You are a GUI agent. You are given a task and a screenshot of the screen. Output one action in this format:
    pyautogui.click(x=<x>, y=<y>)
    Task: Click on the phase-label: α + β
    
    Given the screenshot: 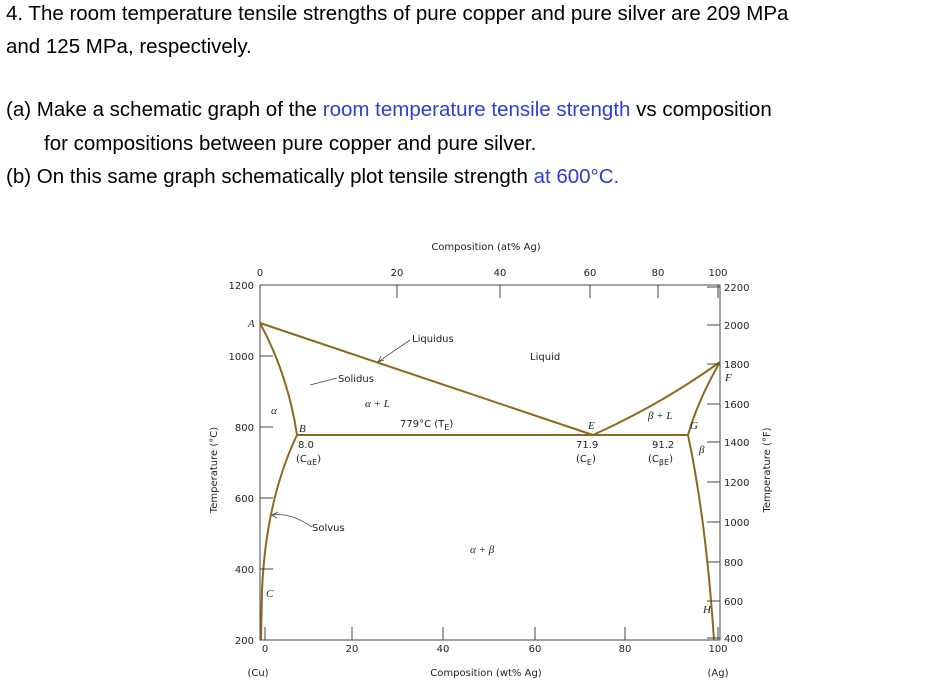 What is the action you would take?
    pyautogui.click(x=482, y=550)
    